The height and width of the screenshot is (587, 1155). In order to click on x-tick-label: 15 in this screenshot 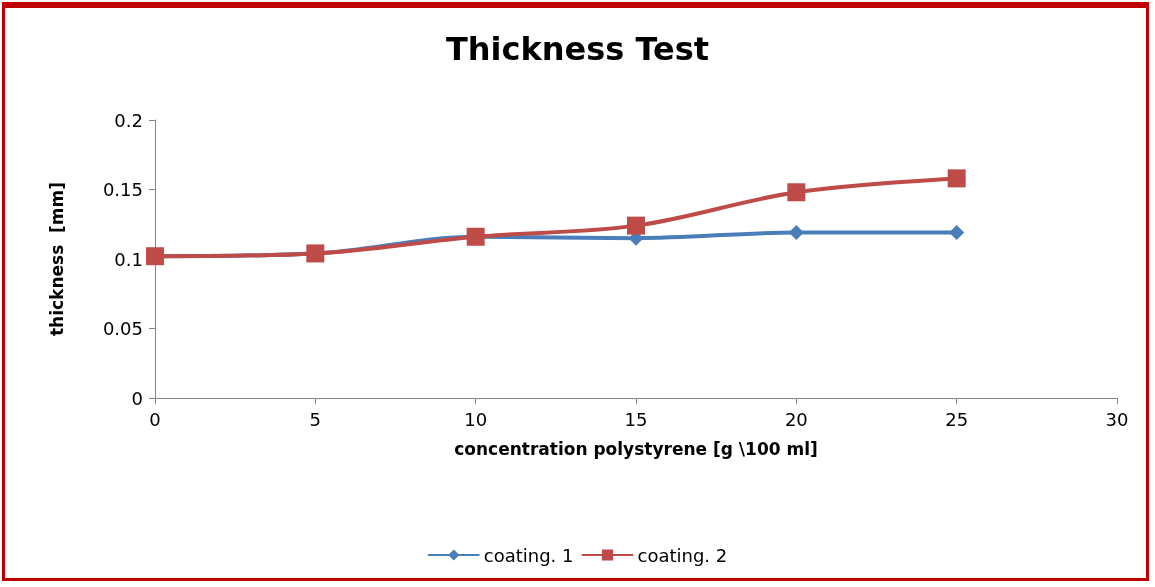, I will do `click(636, 419)`.